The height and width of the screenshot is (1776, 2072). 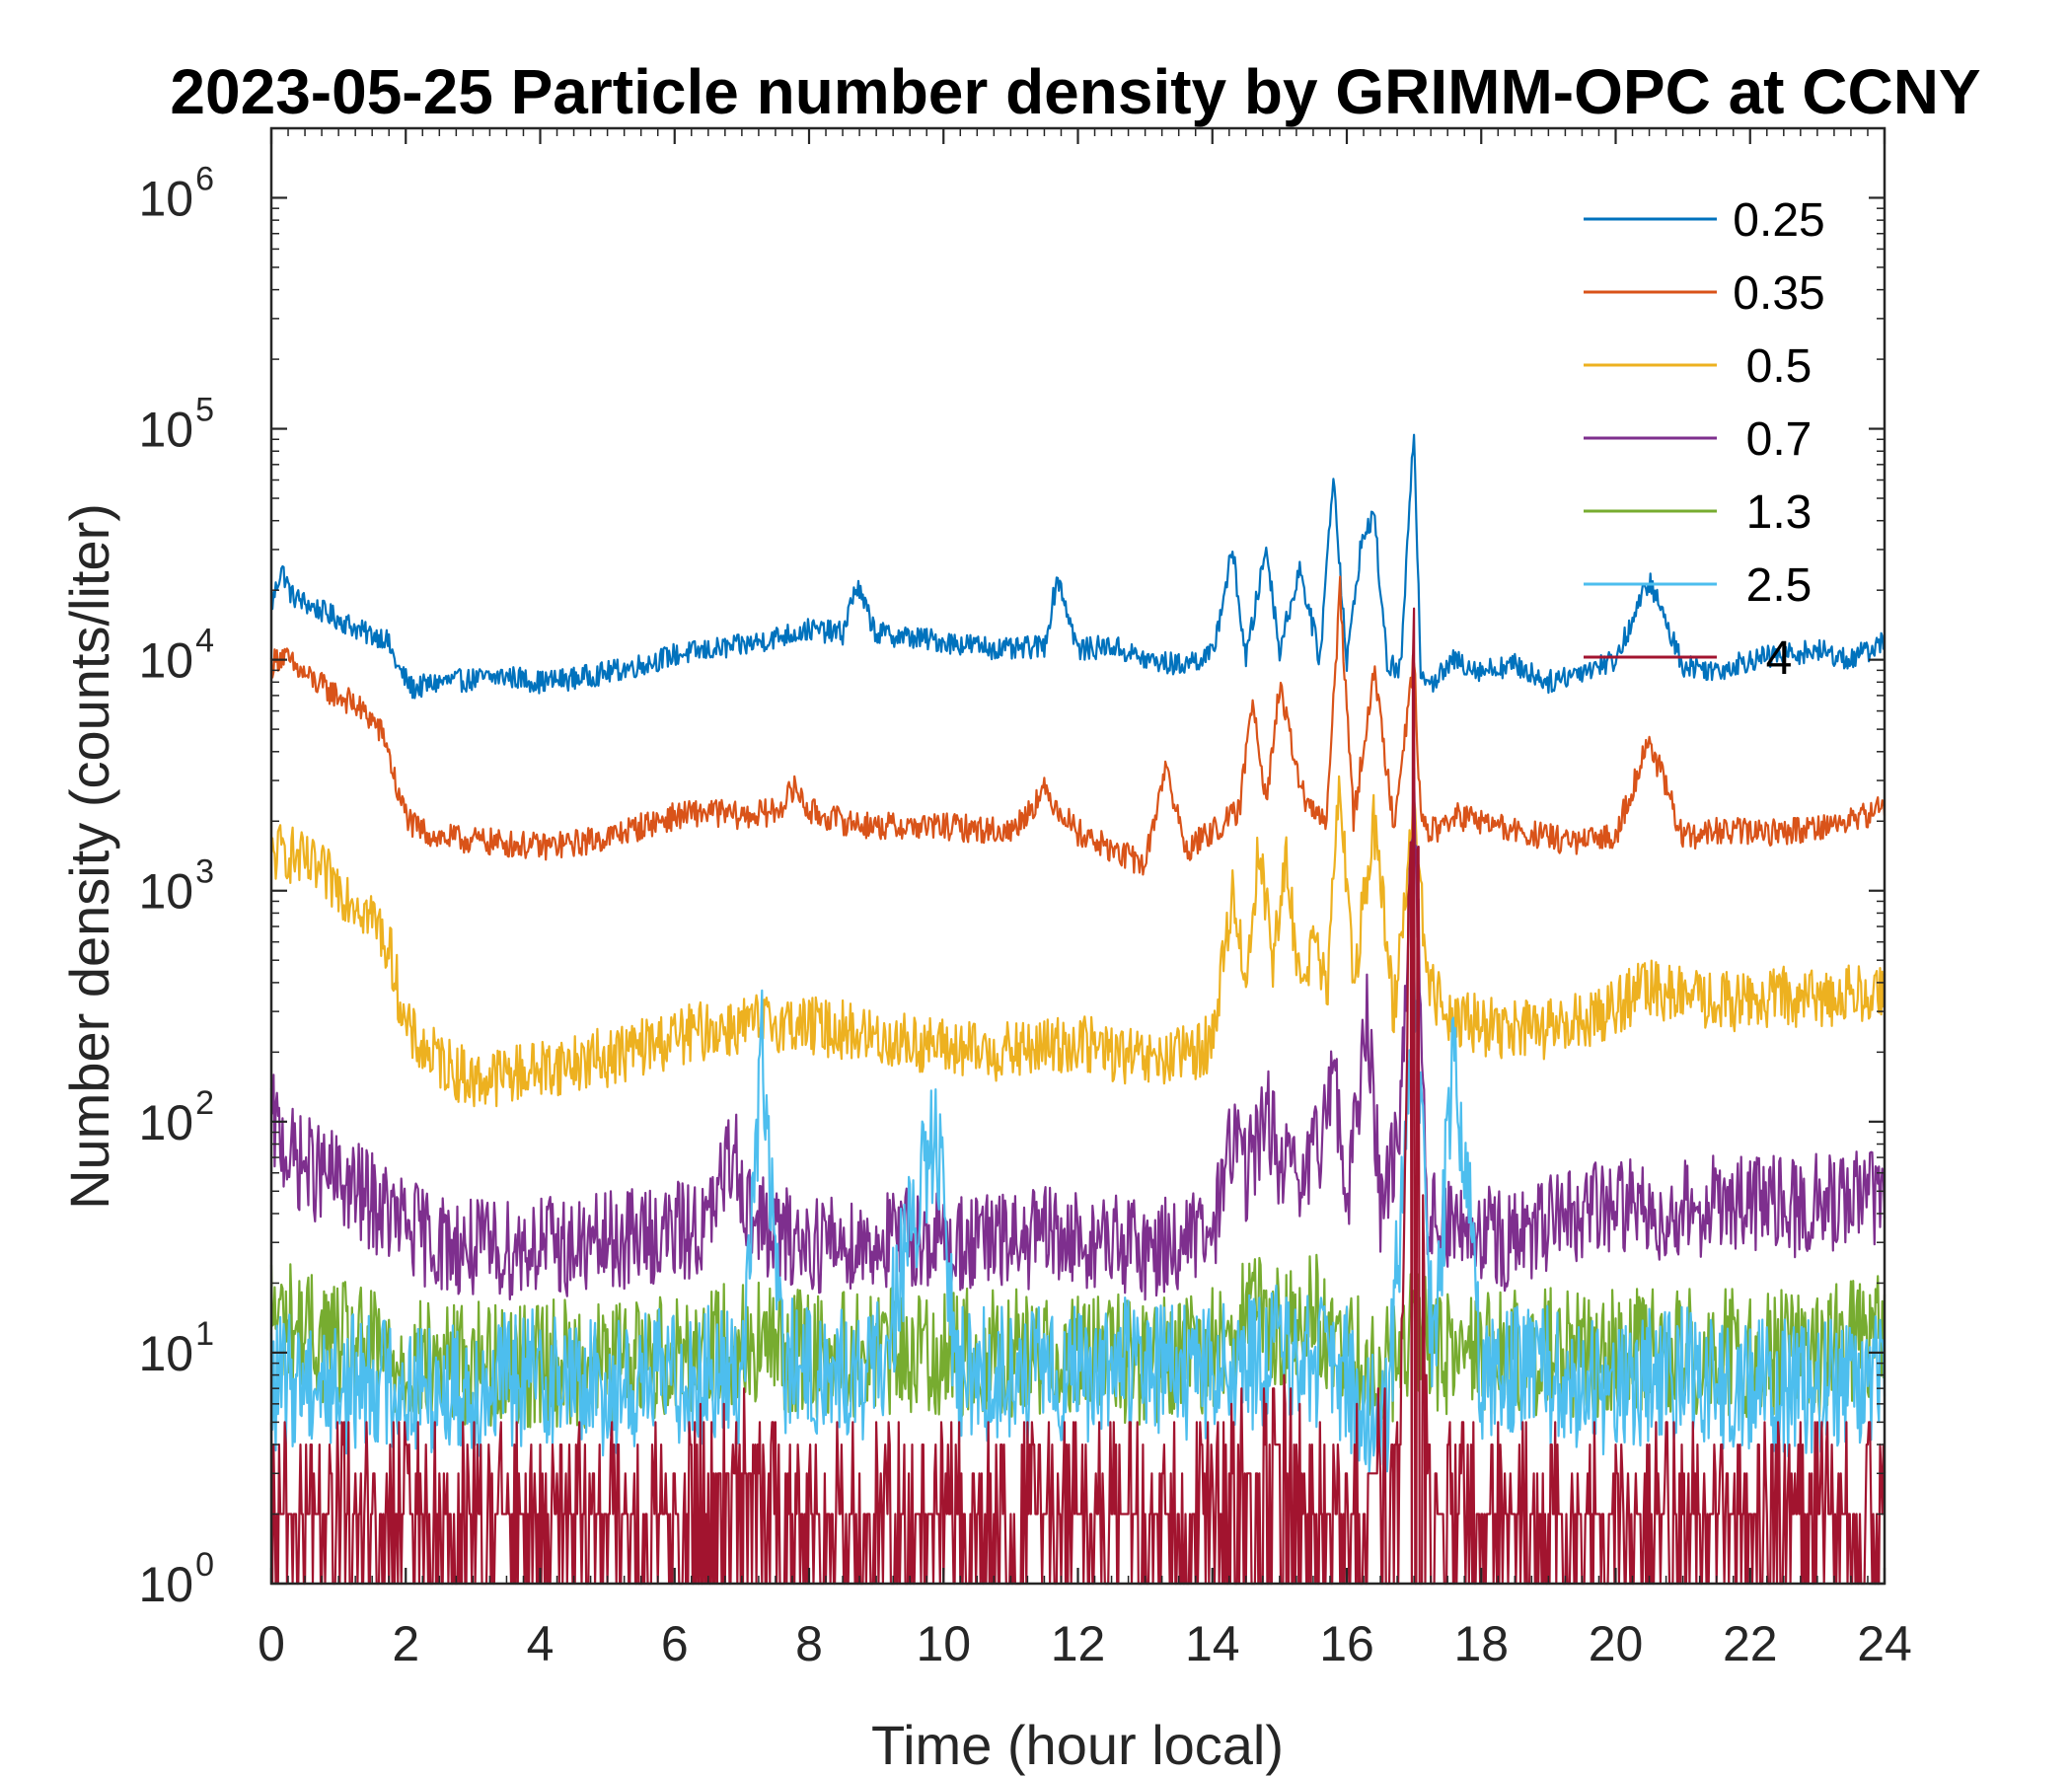 What do you see at coordinates (176, 1117) in the screenshot?
I see `y-tick-label: 10²` at bounding box center [176, 1117].